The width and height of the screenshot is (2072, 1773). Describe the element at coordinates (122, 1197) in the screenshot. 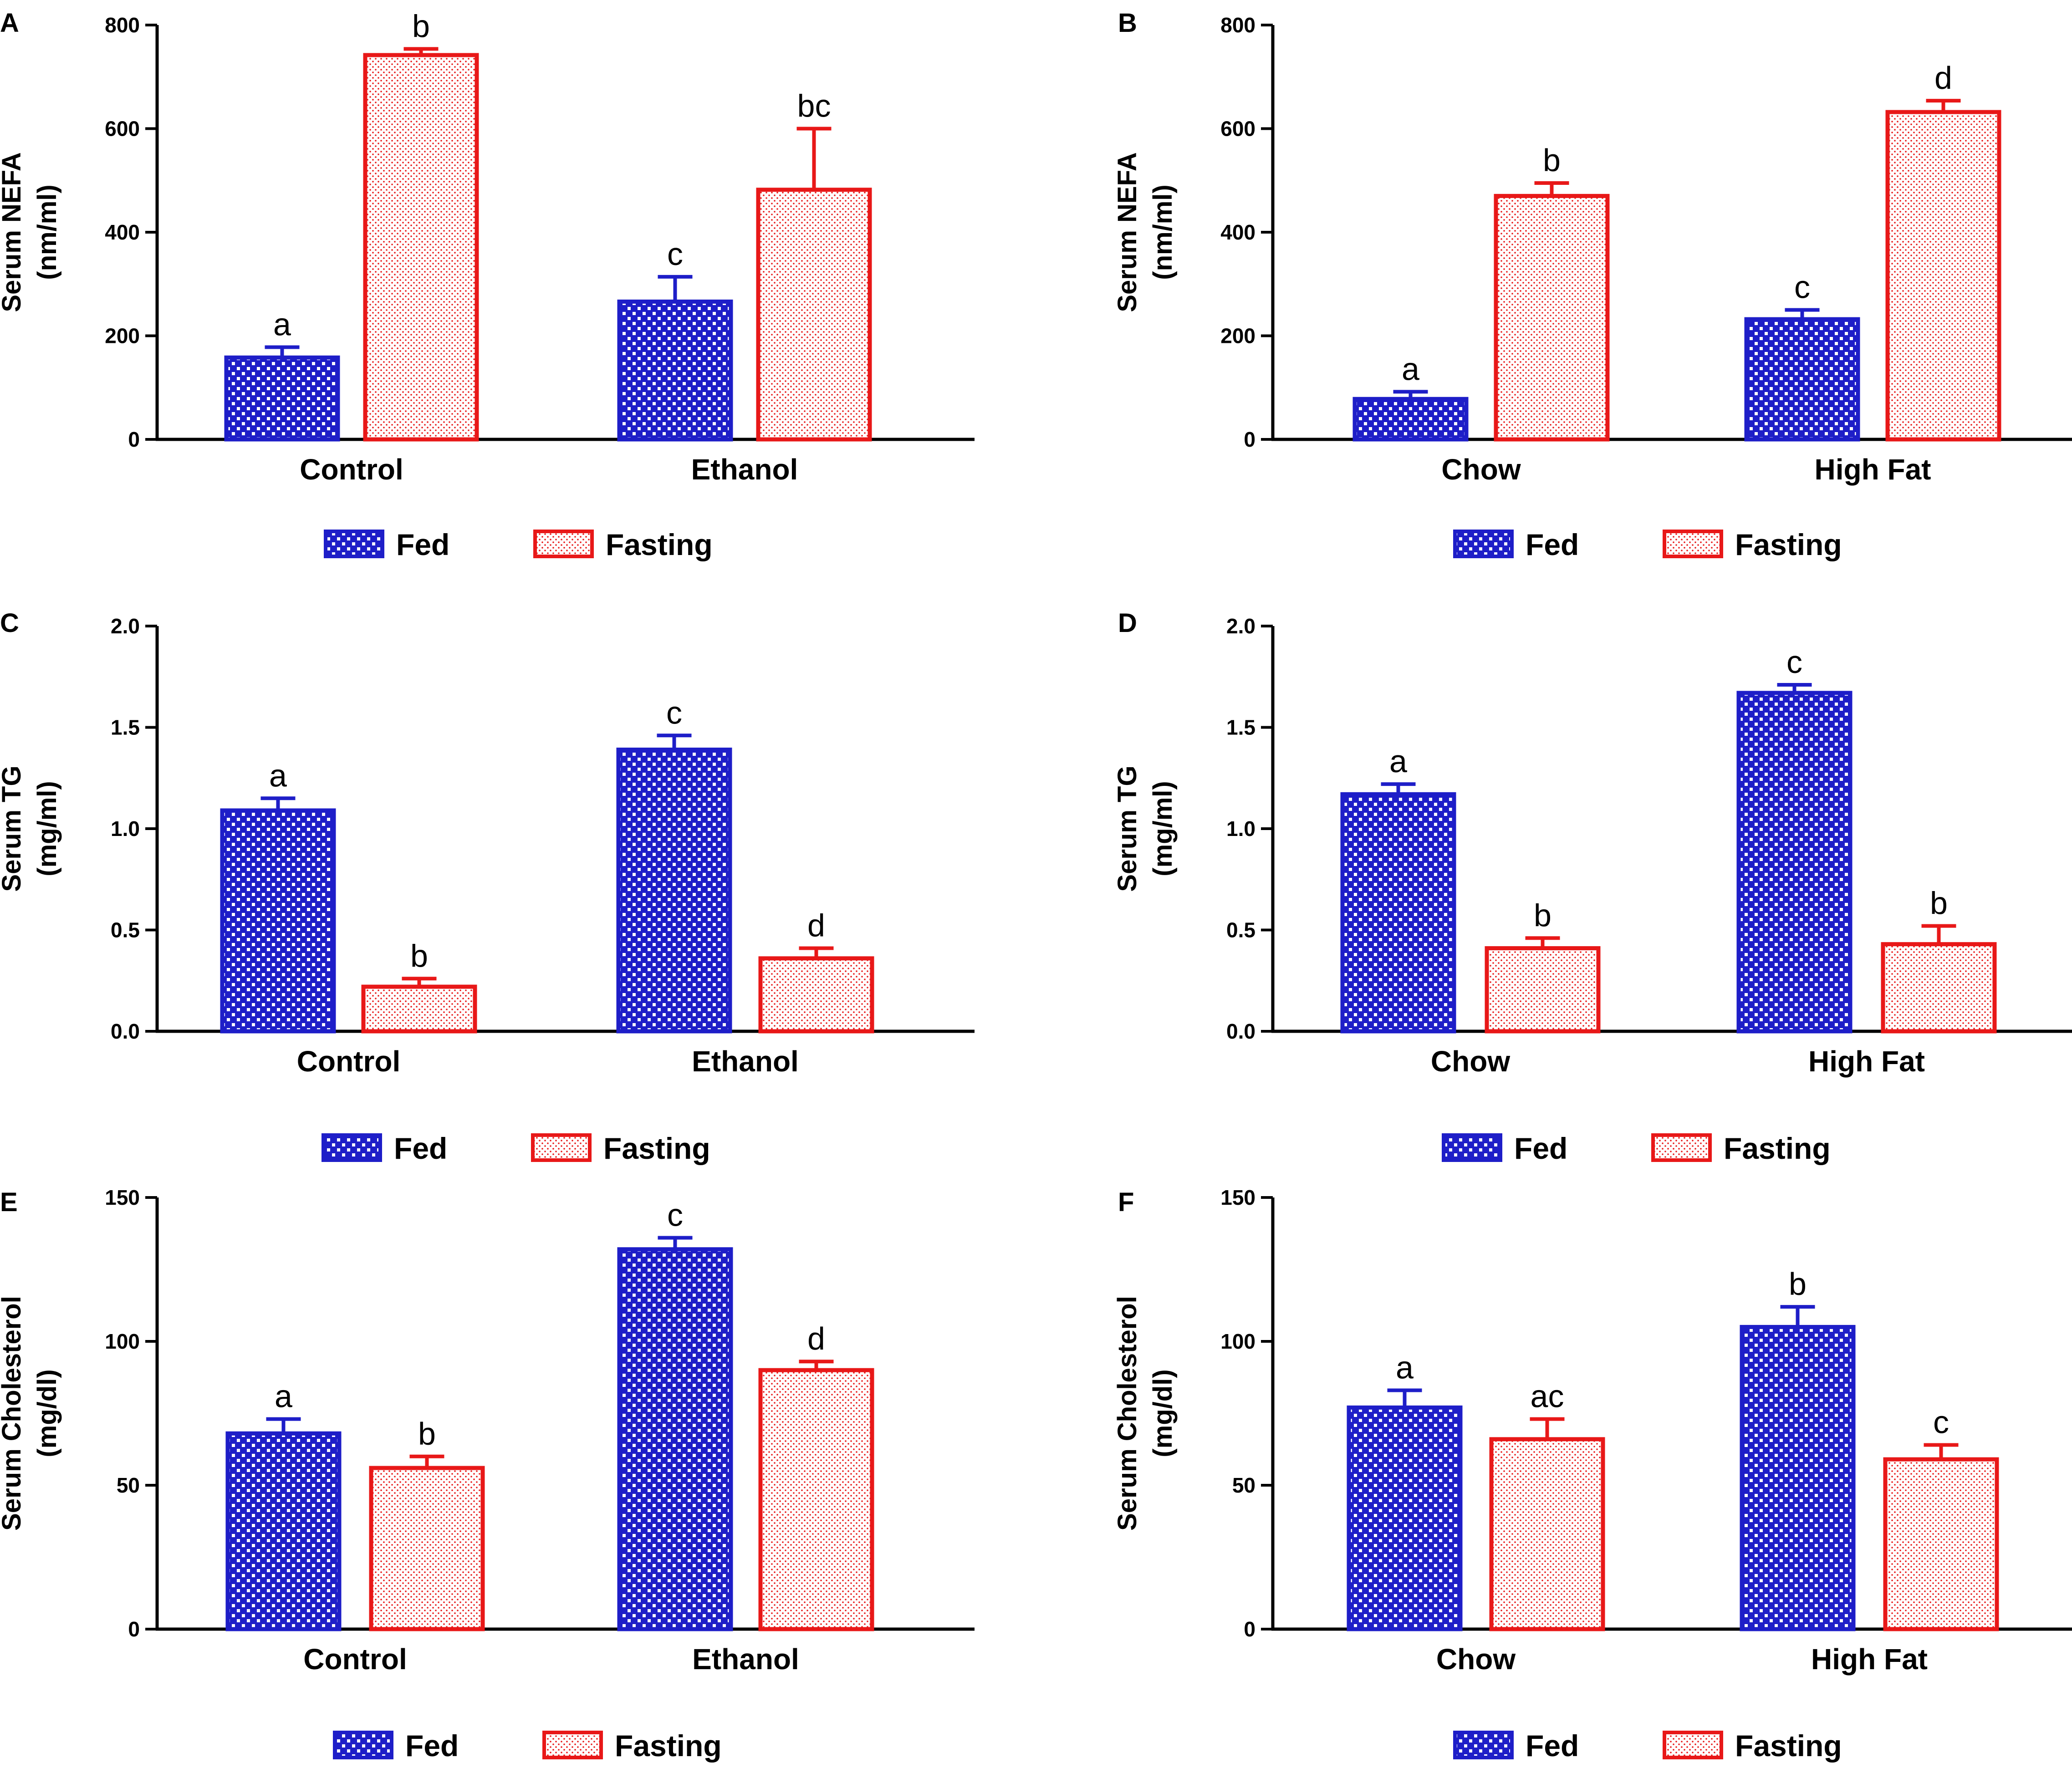

I see `y-tick-label: 150` at that location.